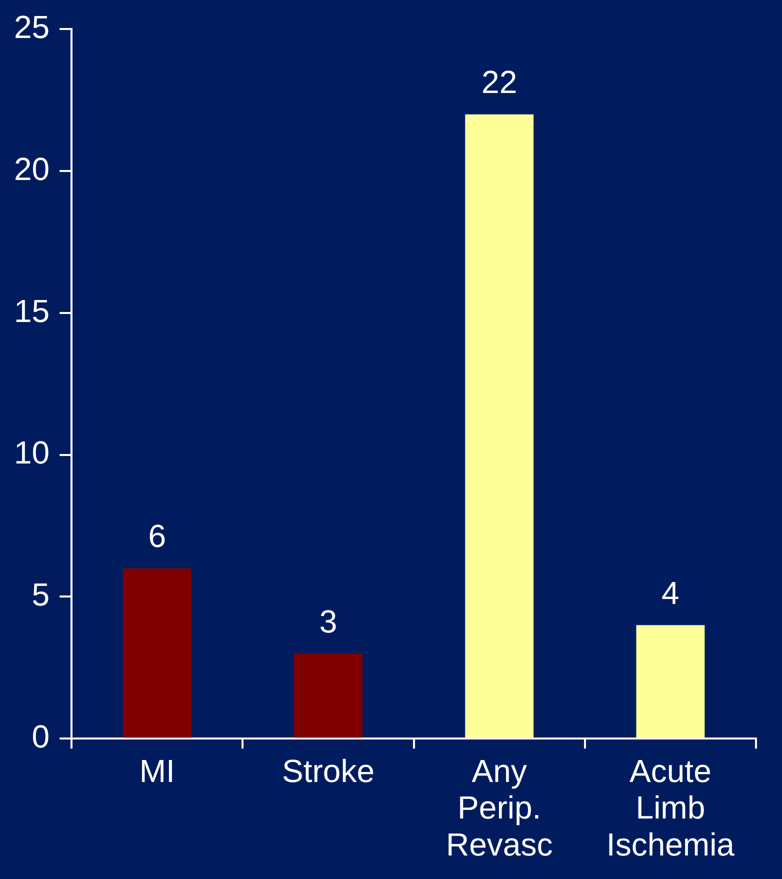 The height and width of the screenshot is (879, 782). Describe the element at coordinates (32, 310) in the screenshot. I see `y-tick-label: 15` at that location.